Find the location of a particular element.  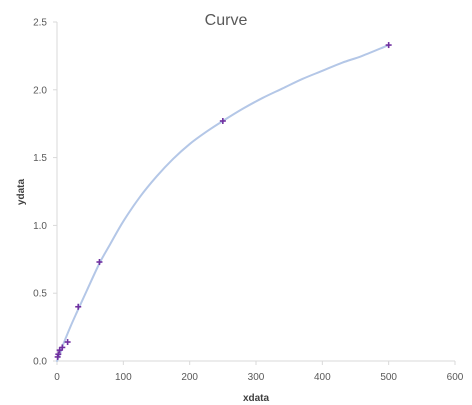

y-tick-label: 0.0 is located at coordinates (40, 362).